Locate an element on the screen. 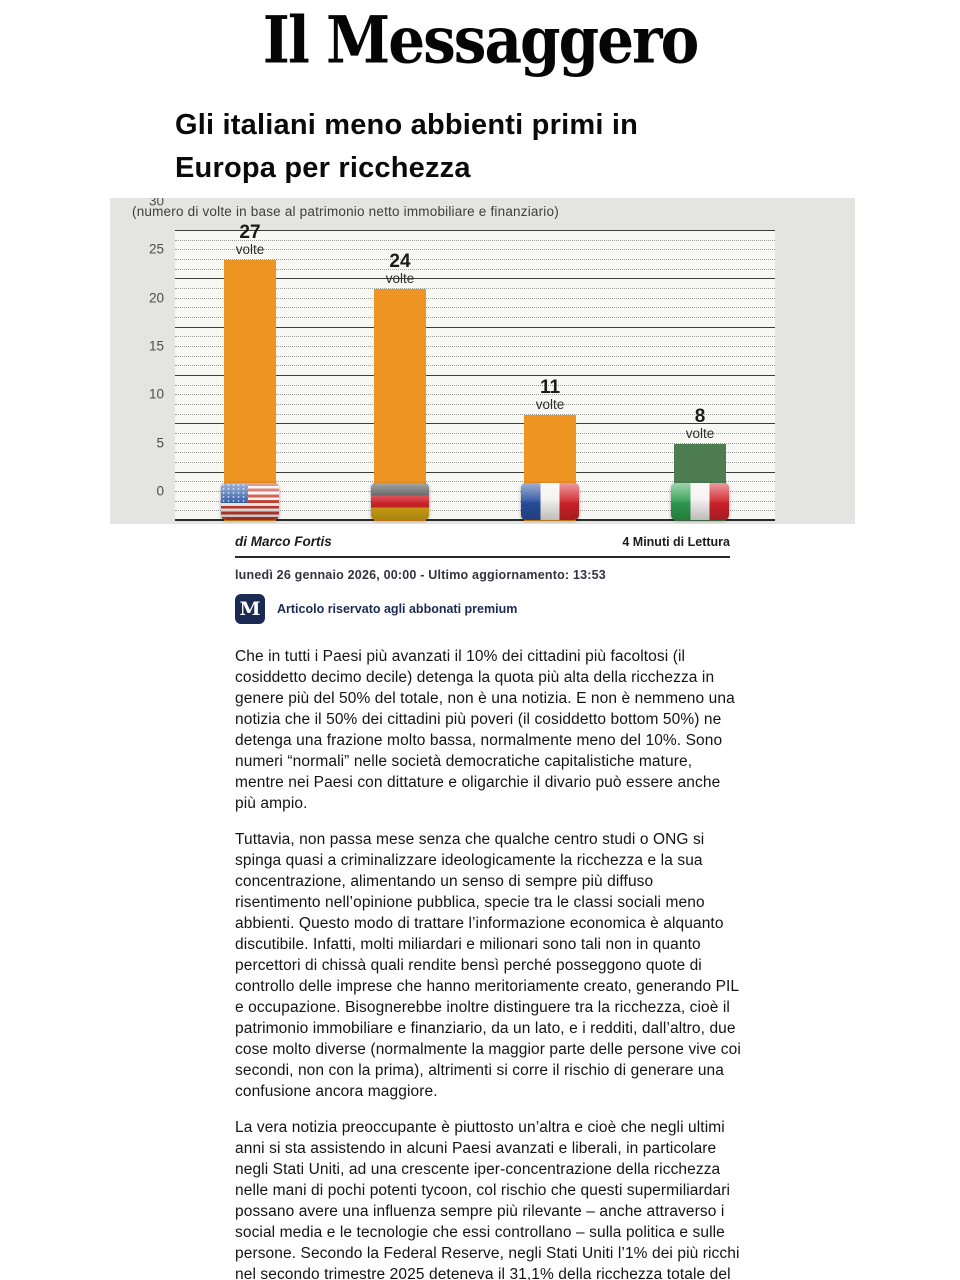  italy-flag-icon is located at coordinates (700, 501).